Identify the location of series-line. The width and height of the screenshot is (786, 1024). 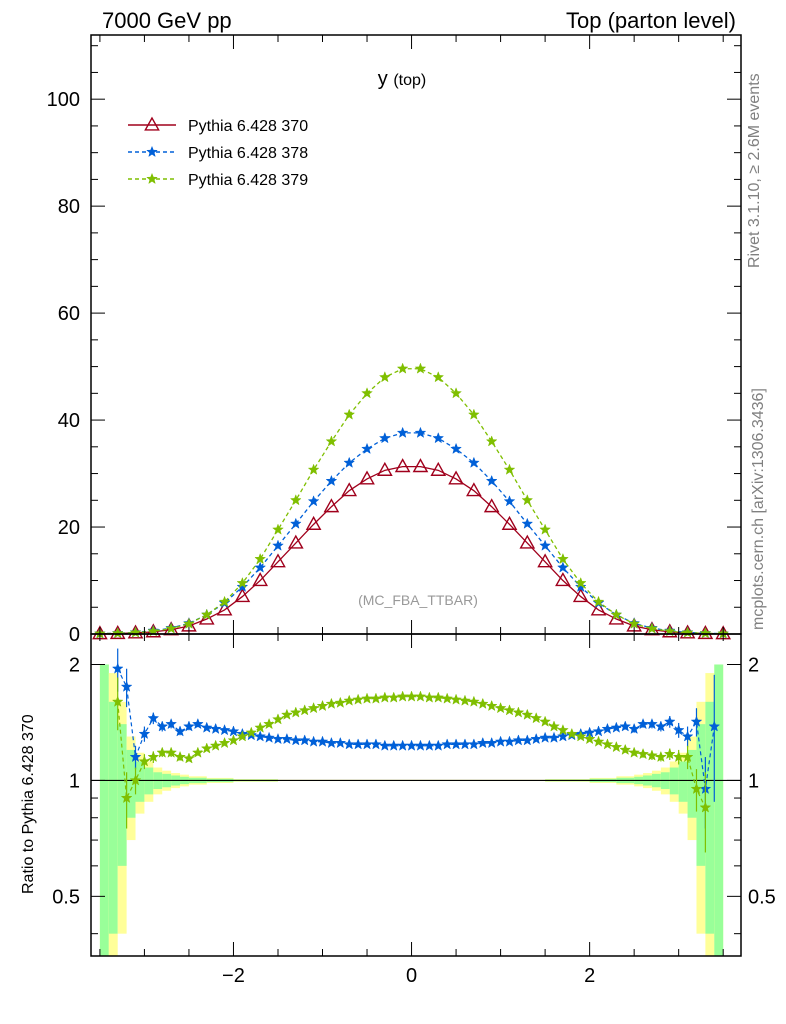
(411, 550).